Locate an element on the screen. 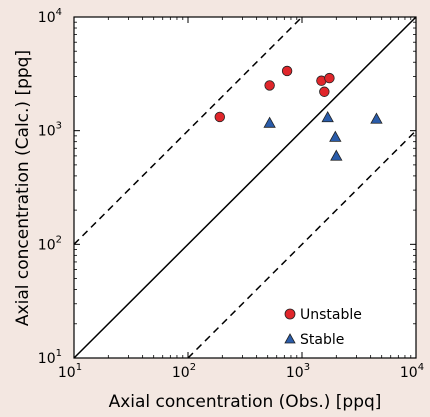  legend-unstable-marker is located at coordinates (290, 314).